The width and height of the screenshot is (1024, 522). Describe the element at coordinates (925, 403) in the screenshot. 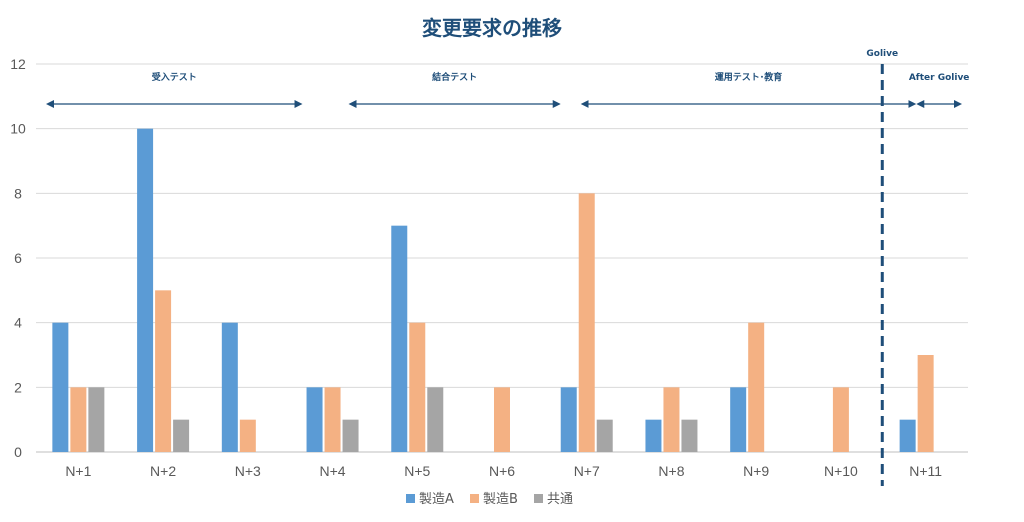

I see `bar-製造B-N+11` at that location.